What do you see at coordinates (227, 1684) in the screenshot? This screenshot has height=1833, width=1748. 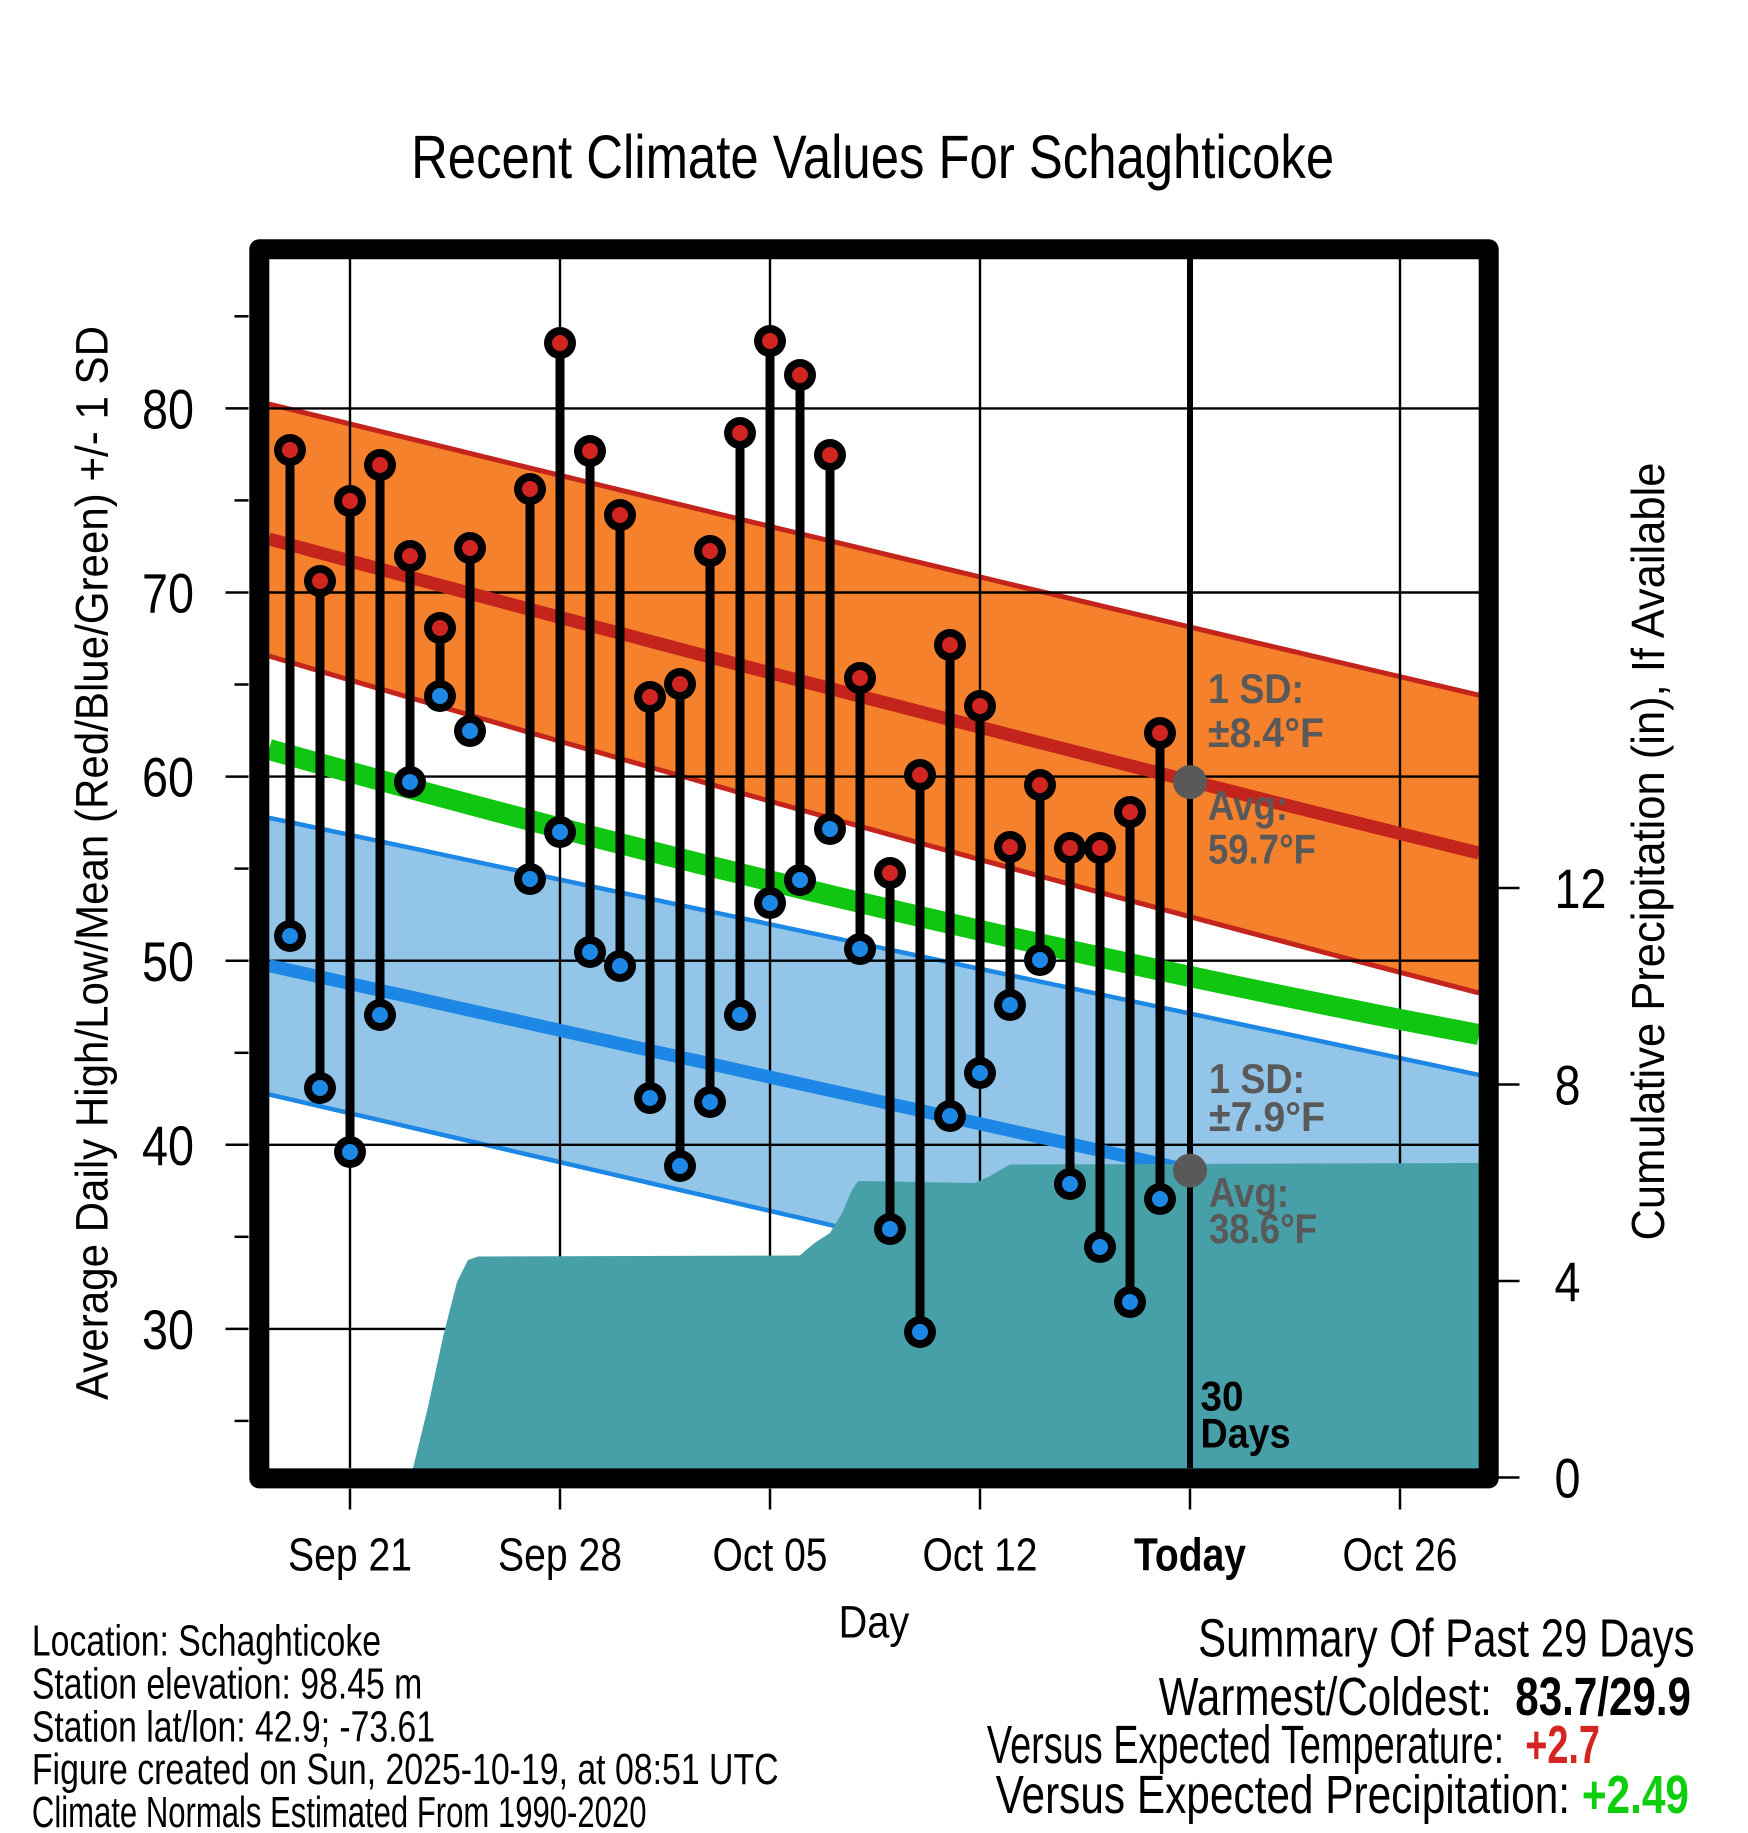 I see `svg-text: Station elevation: 98.45 m` at bounding box center [227, 1684].